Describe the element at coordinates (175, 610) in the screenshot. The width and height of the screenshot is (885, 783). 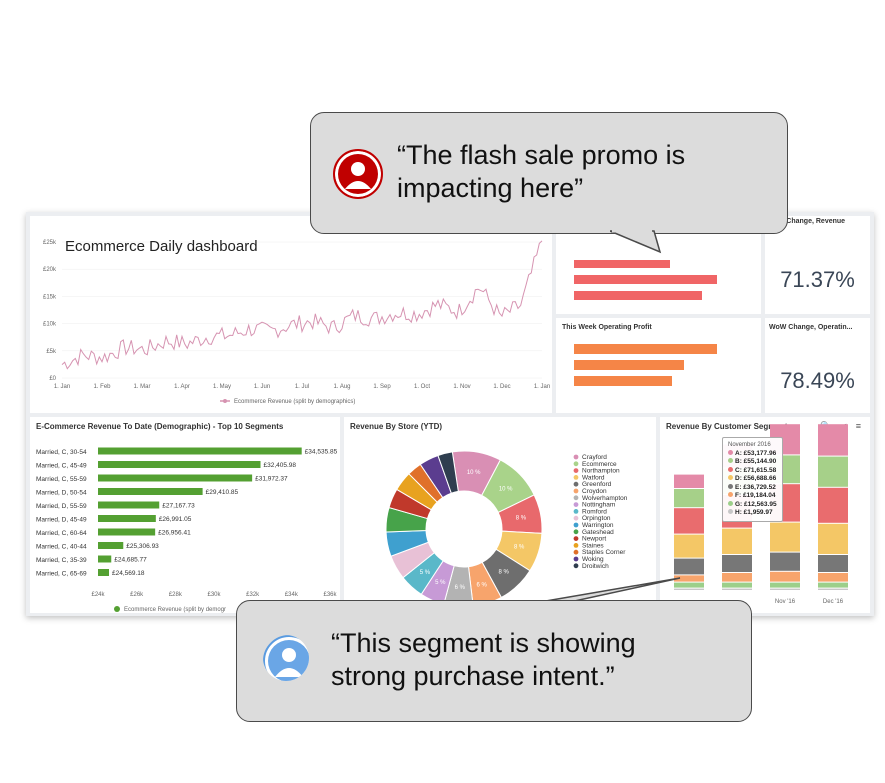
I see `demographic-legend-label: Ecommerce Revenue (split by demogr` at that location.